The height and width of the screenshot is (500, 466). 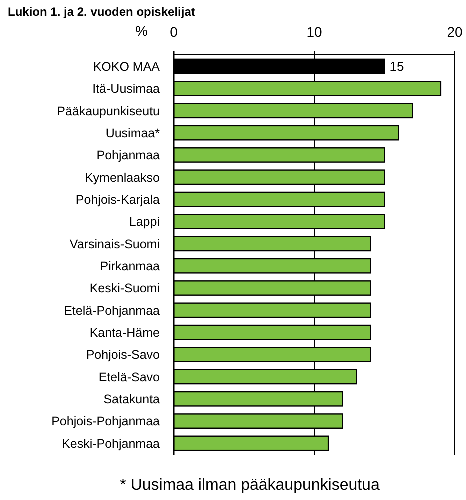 I want to click on y-tick-label: Pohjois-Karjala, so click(x=118, y=199).